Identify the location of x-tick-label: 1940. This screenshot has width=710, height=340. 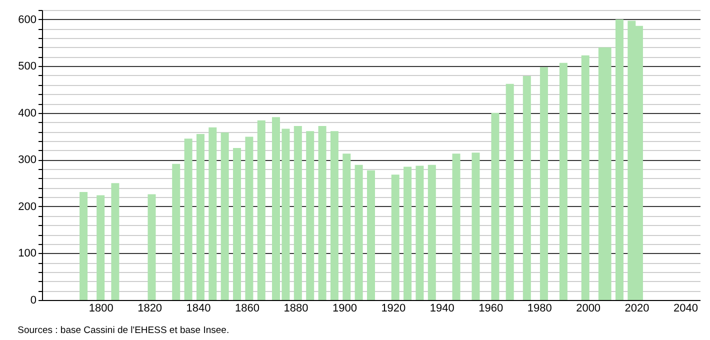
(442, 308).